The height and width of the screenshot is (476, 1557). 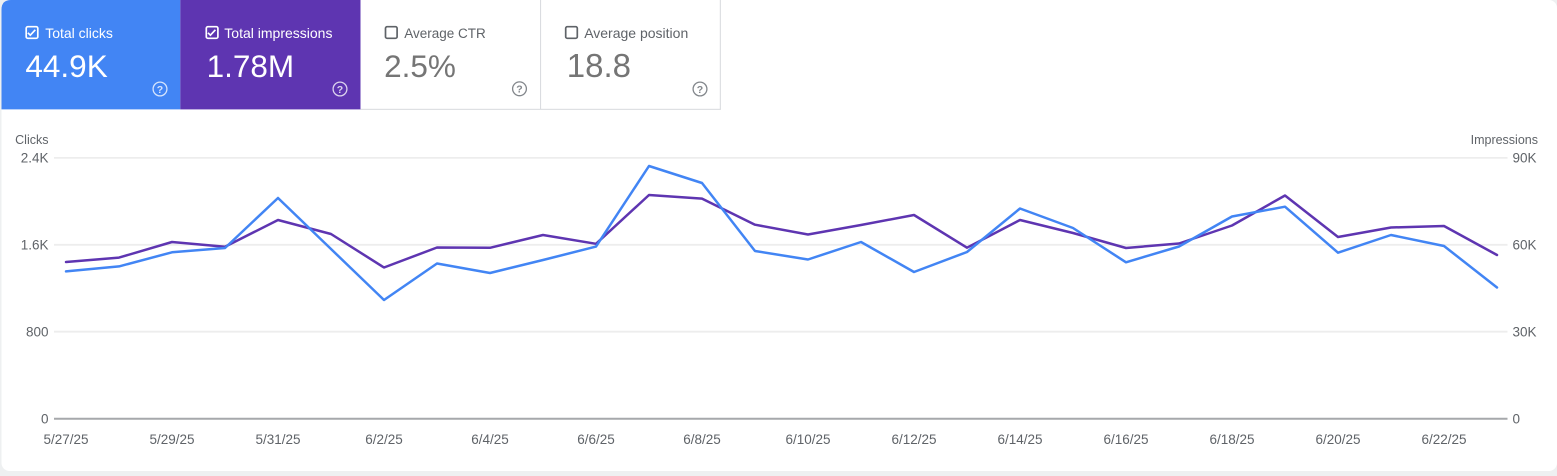 I want to click on svg-text: Total clicks, so click(x=79, y=33).